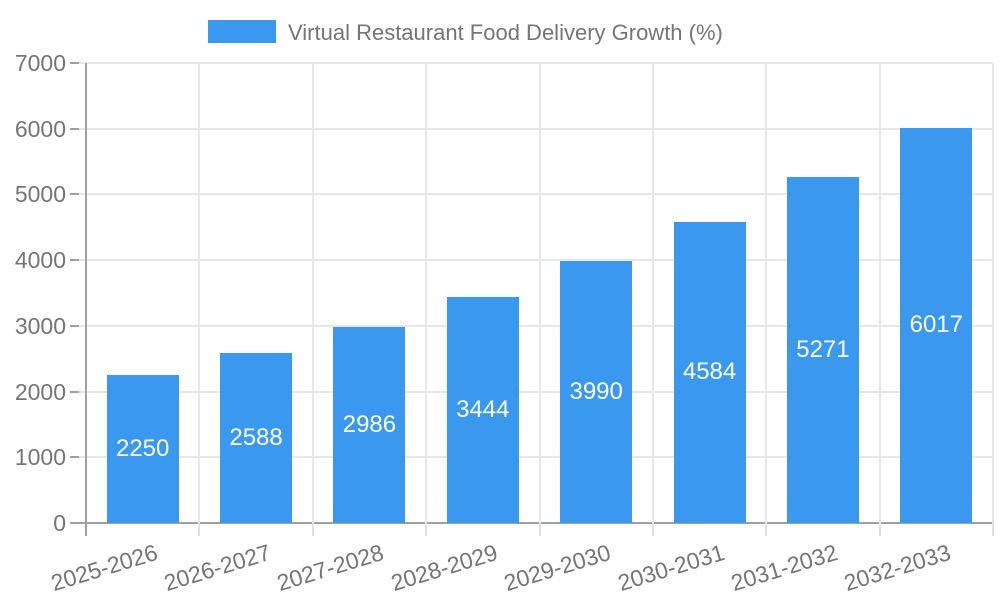 This screenshot has height=600, width=1000. What do you see at coordinates (40, 457) in the screenshot?
I see `y-axis-tick-label: 1000` at bounding box center [40, 457].